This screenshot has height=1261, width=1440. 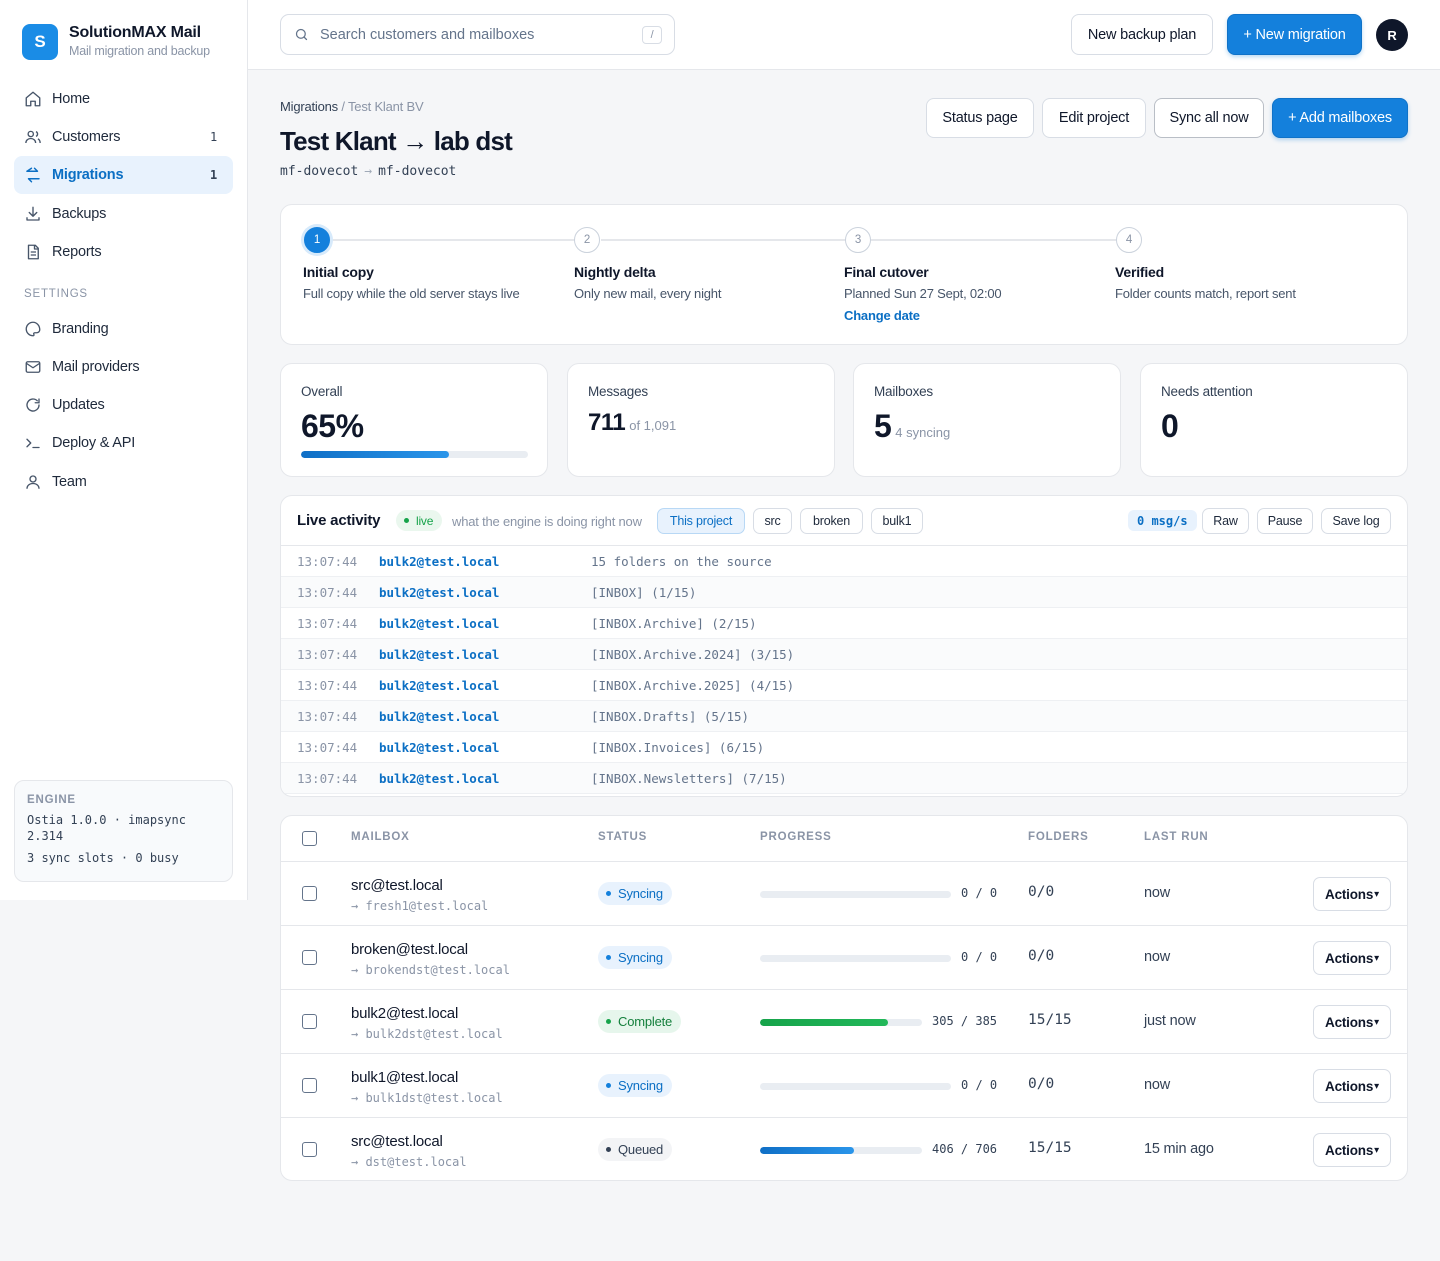 I want to click on brand-name: SolutionMAX Mail, so click(x=135, y=32).